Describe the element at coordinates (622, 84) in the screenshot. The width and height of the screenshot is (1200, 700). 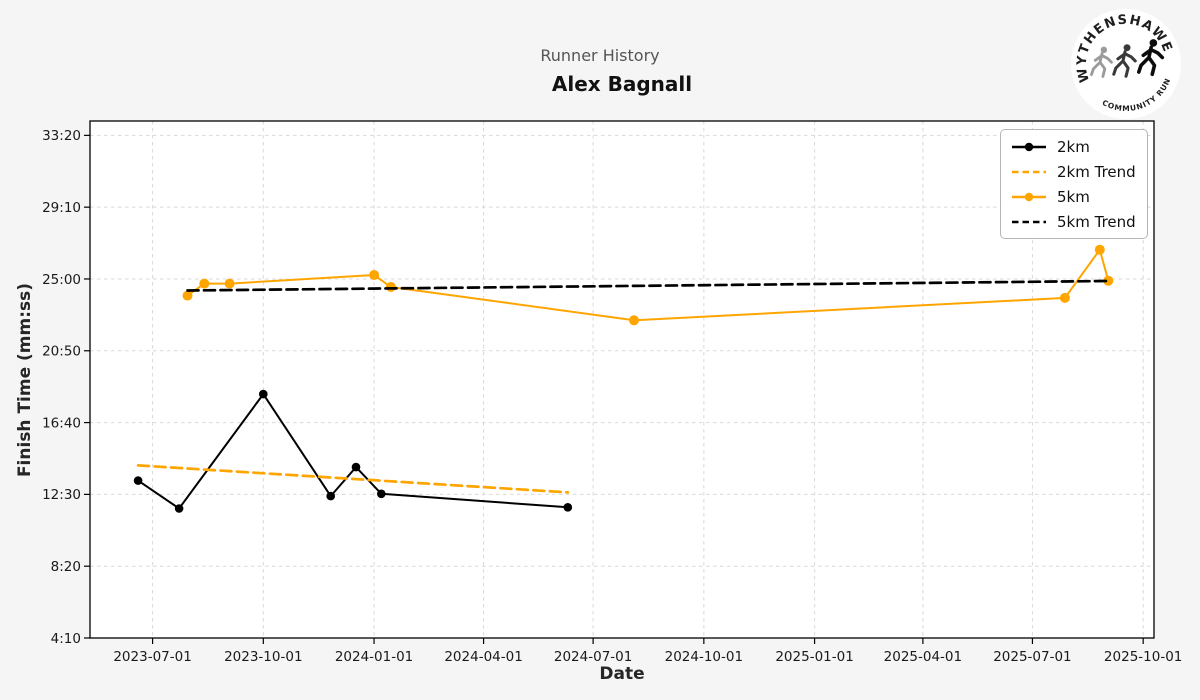
I see `chart-title: Alex Bagnall` at that location.